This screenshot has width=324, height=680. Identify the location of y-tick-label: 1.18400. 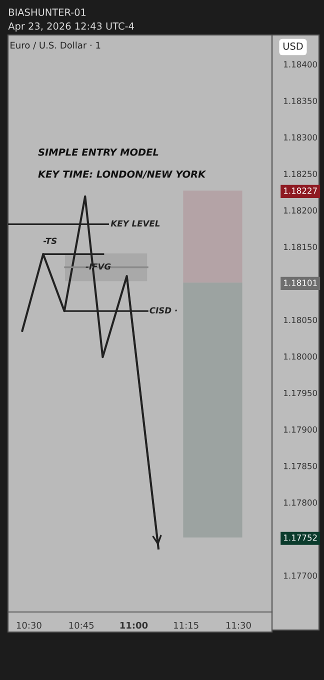
(301, 64).